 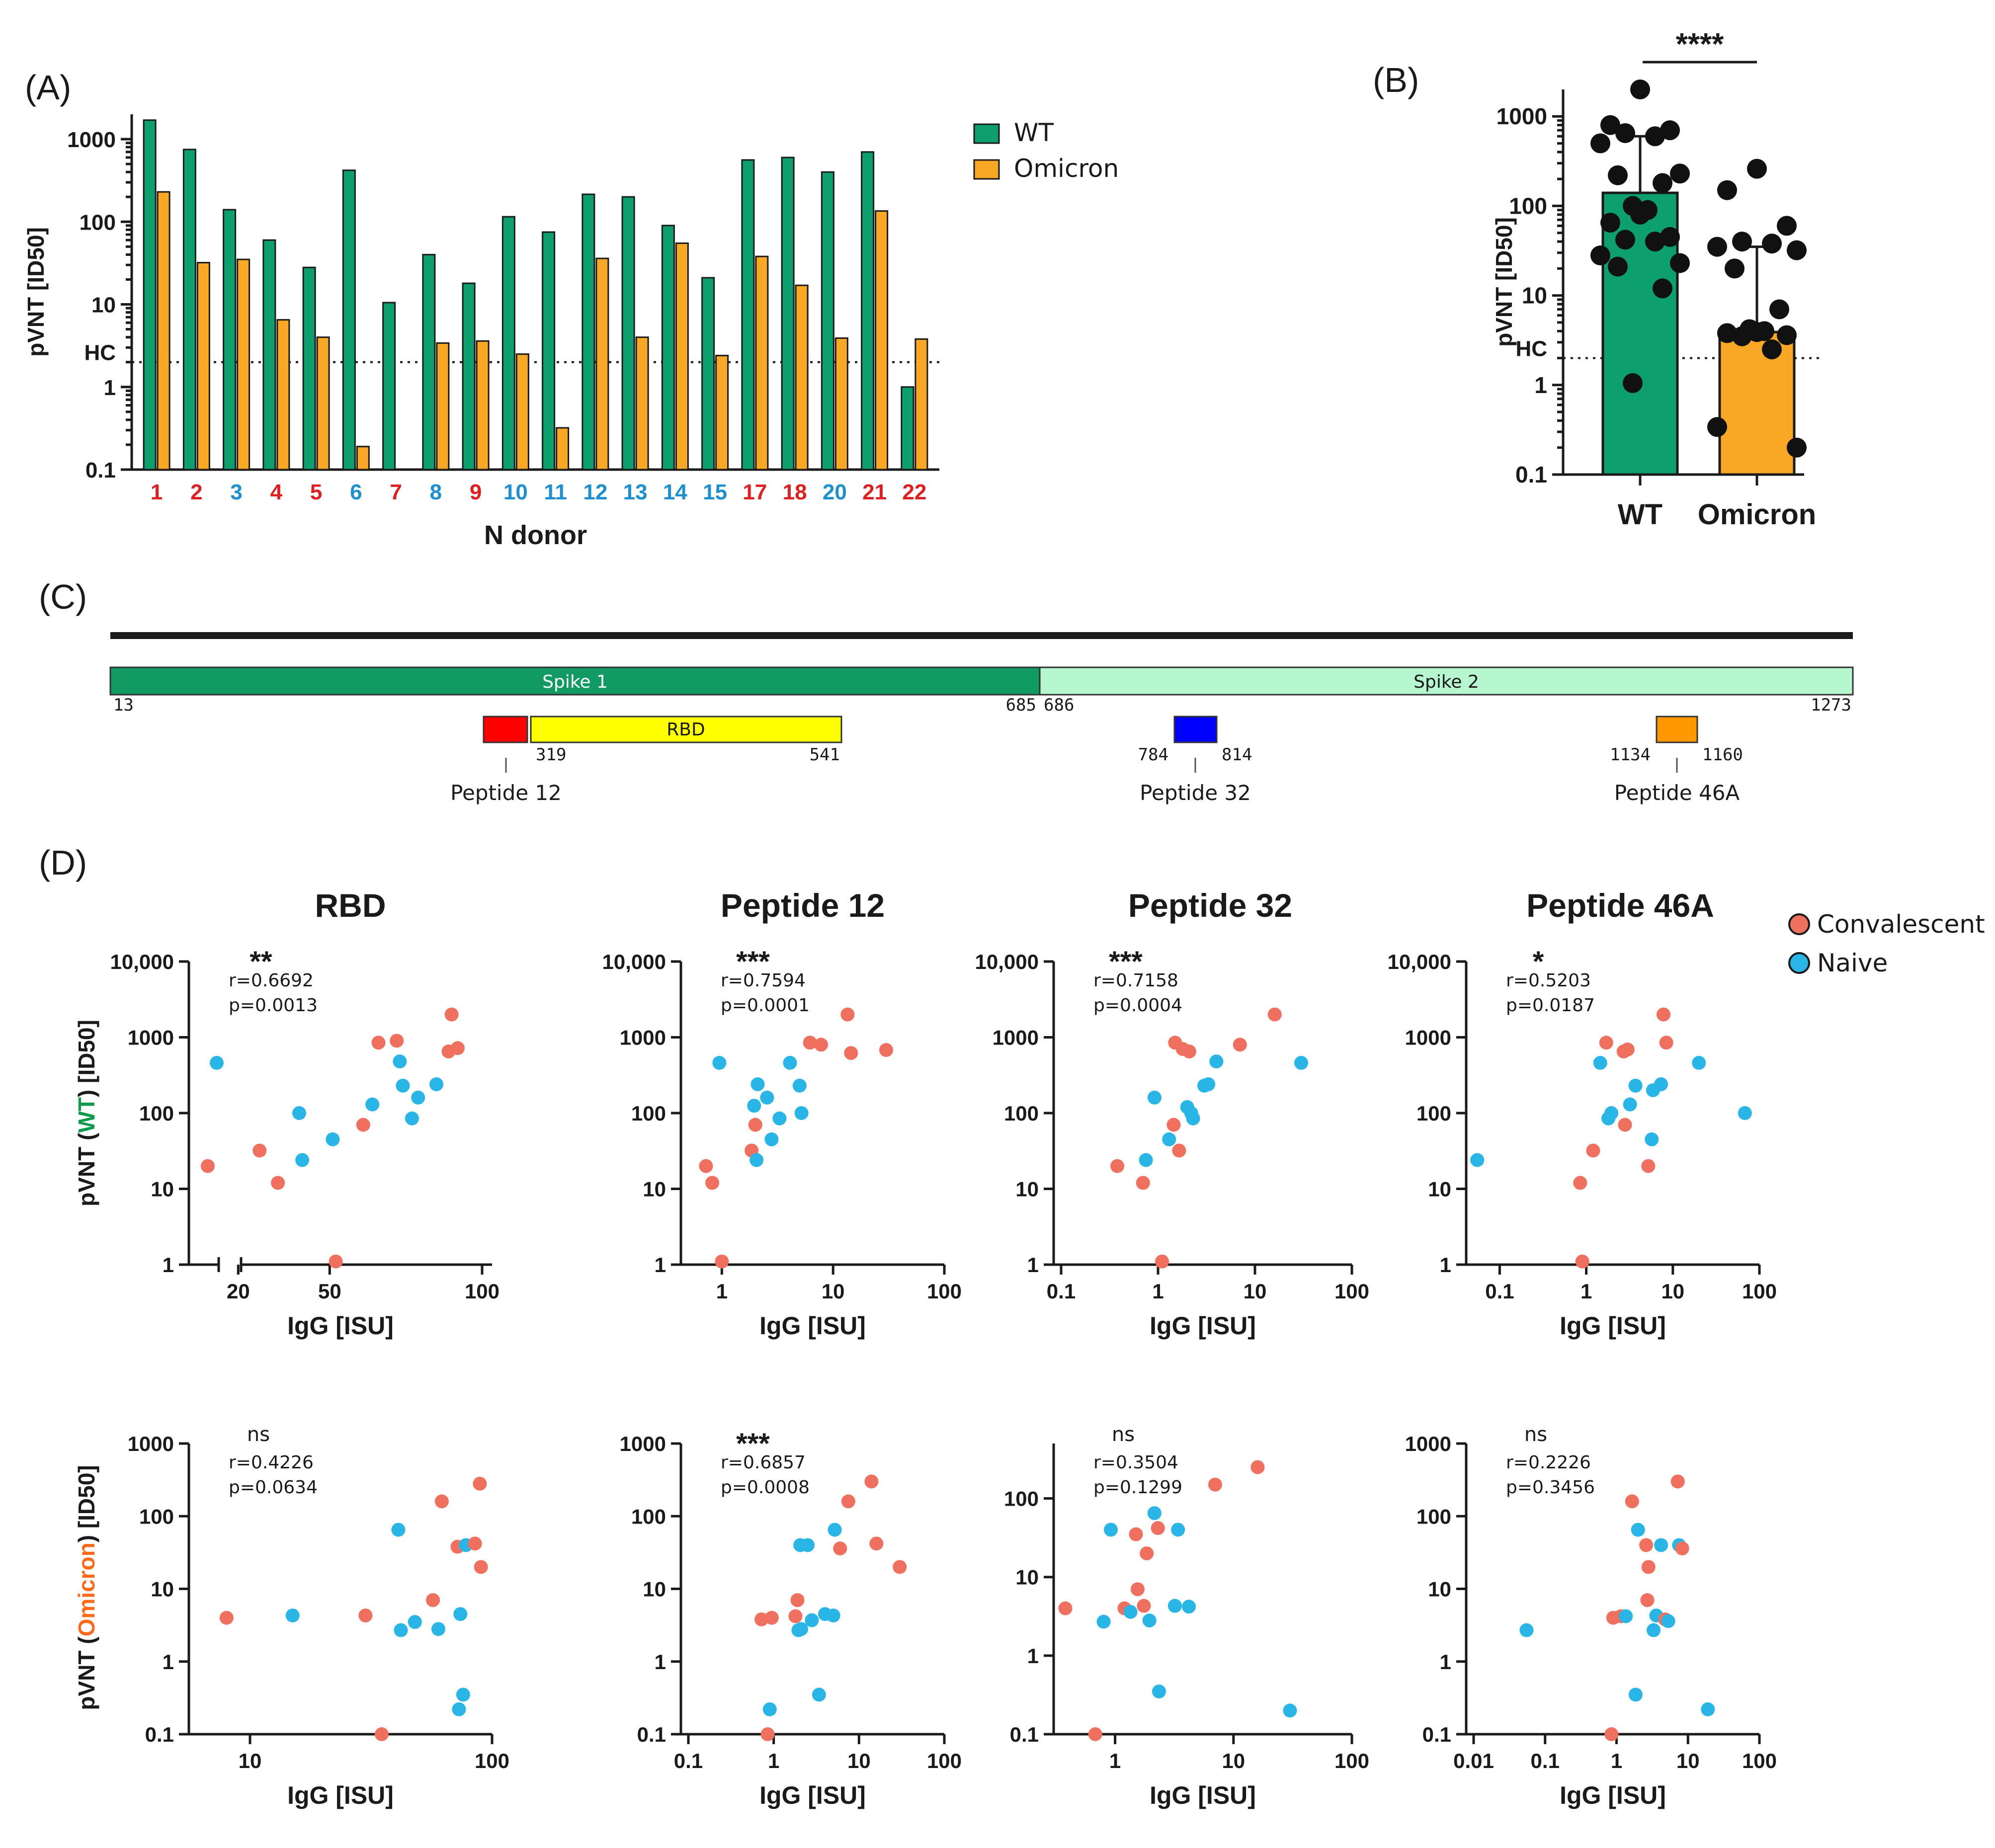 I want to click on bar-omicron, so click(x=1757, y=403).